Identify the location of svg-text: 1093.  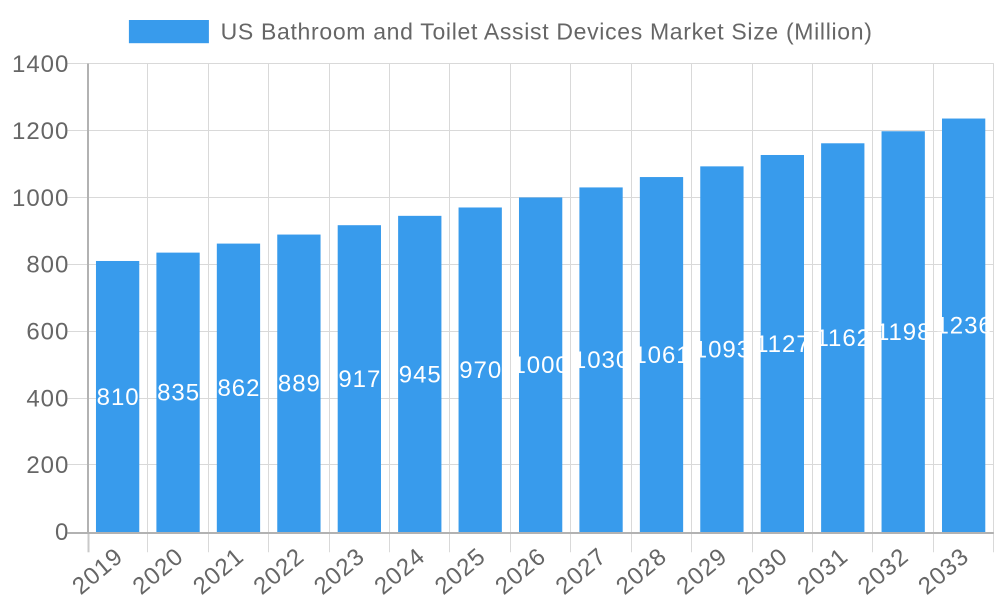
(722, 350).